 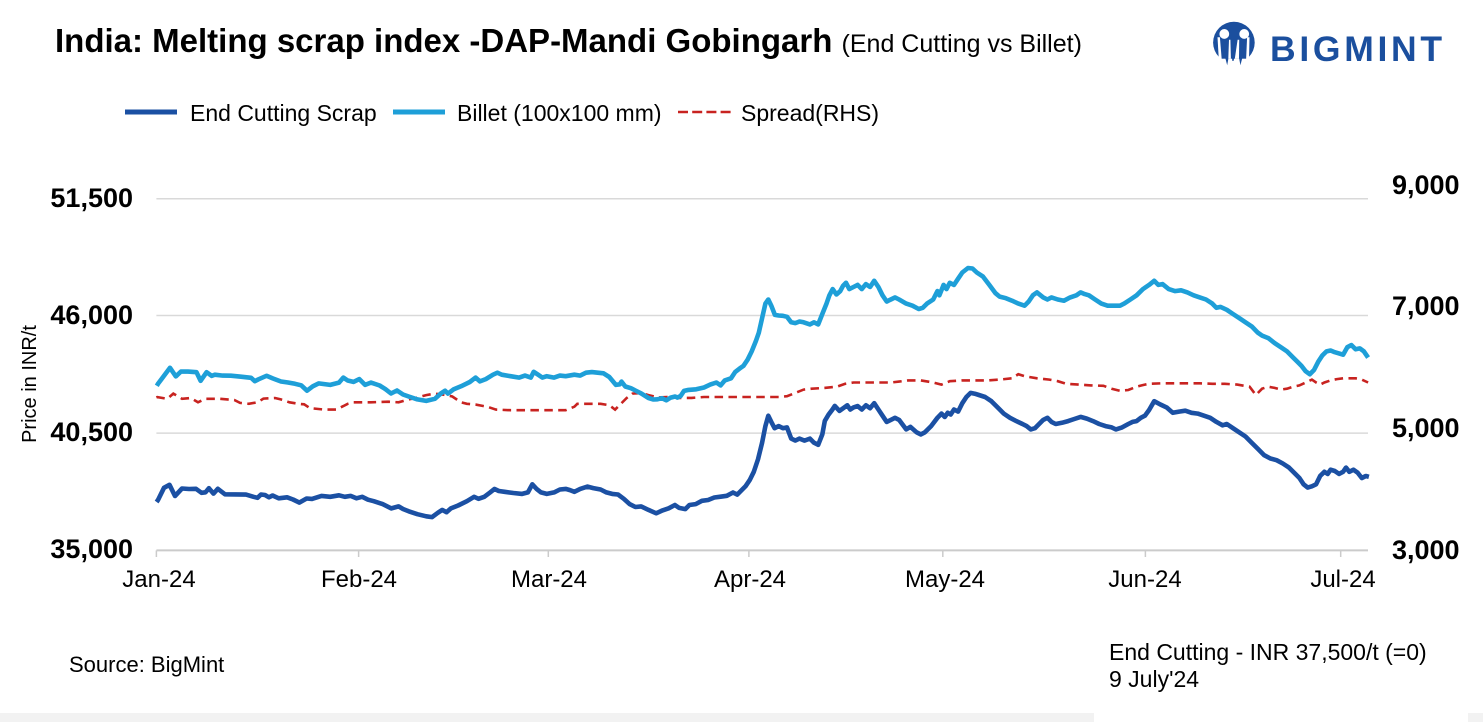 What do you see at coordinates (1358, 49) in the screenshot?
I see `svg-text: BIGMINT` at bounding box center [1358, 49].